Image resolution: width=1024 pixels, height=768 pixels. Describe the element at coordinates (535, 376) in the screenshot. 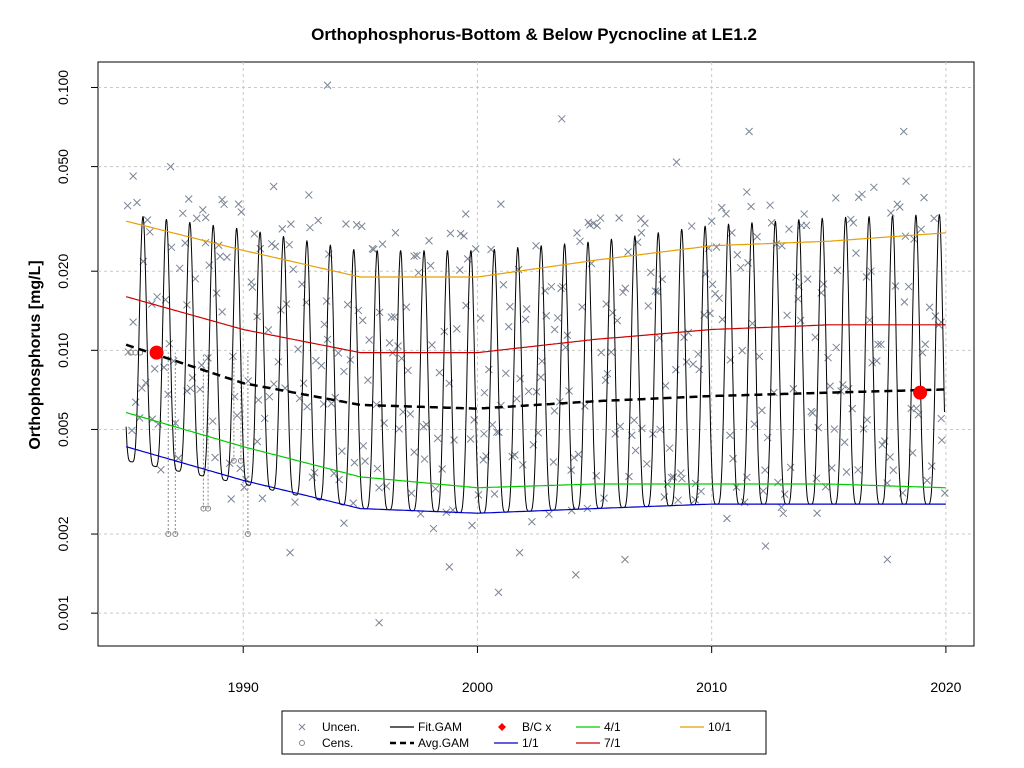

I see `series-line-avg-gam` at that location.